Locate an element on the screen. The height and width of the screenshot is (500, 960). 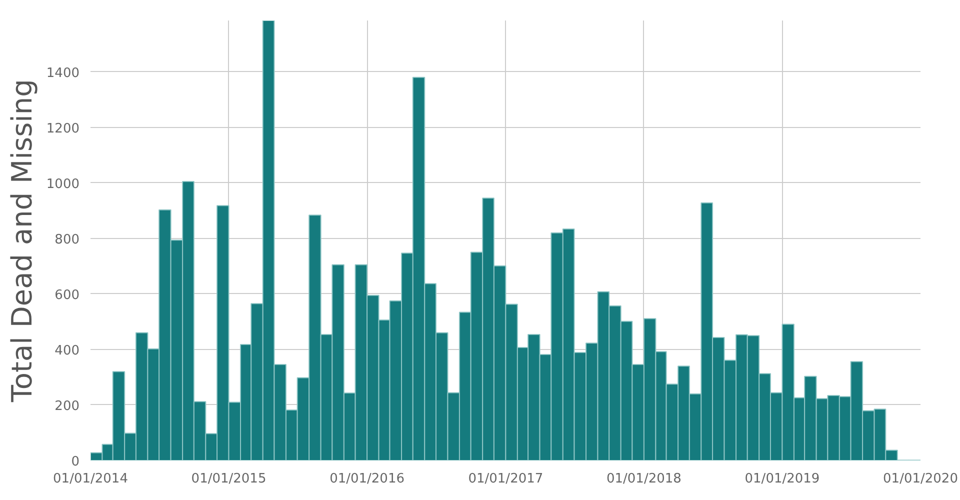
y-tick-label: 1400 is located at coordinates (63, 73).